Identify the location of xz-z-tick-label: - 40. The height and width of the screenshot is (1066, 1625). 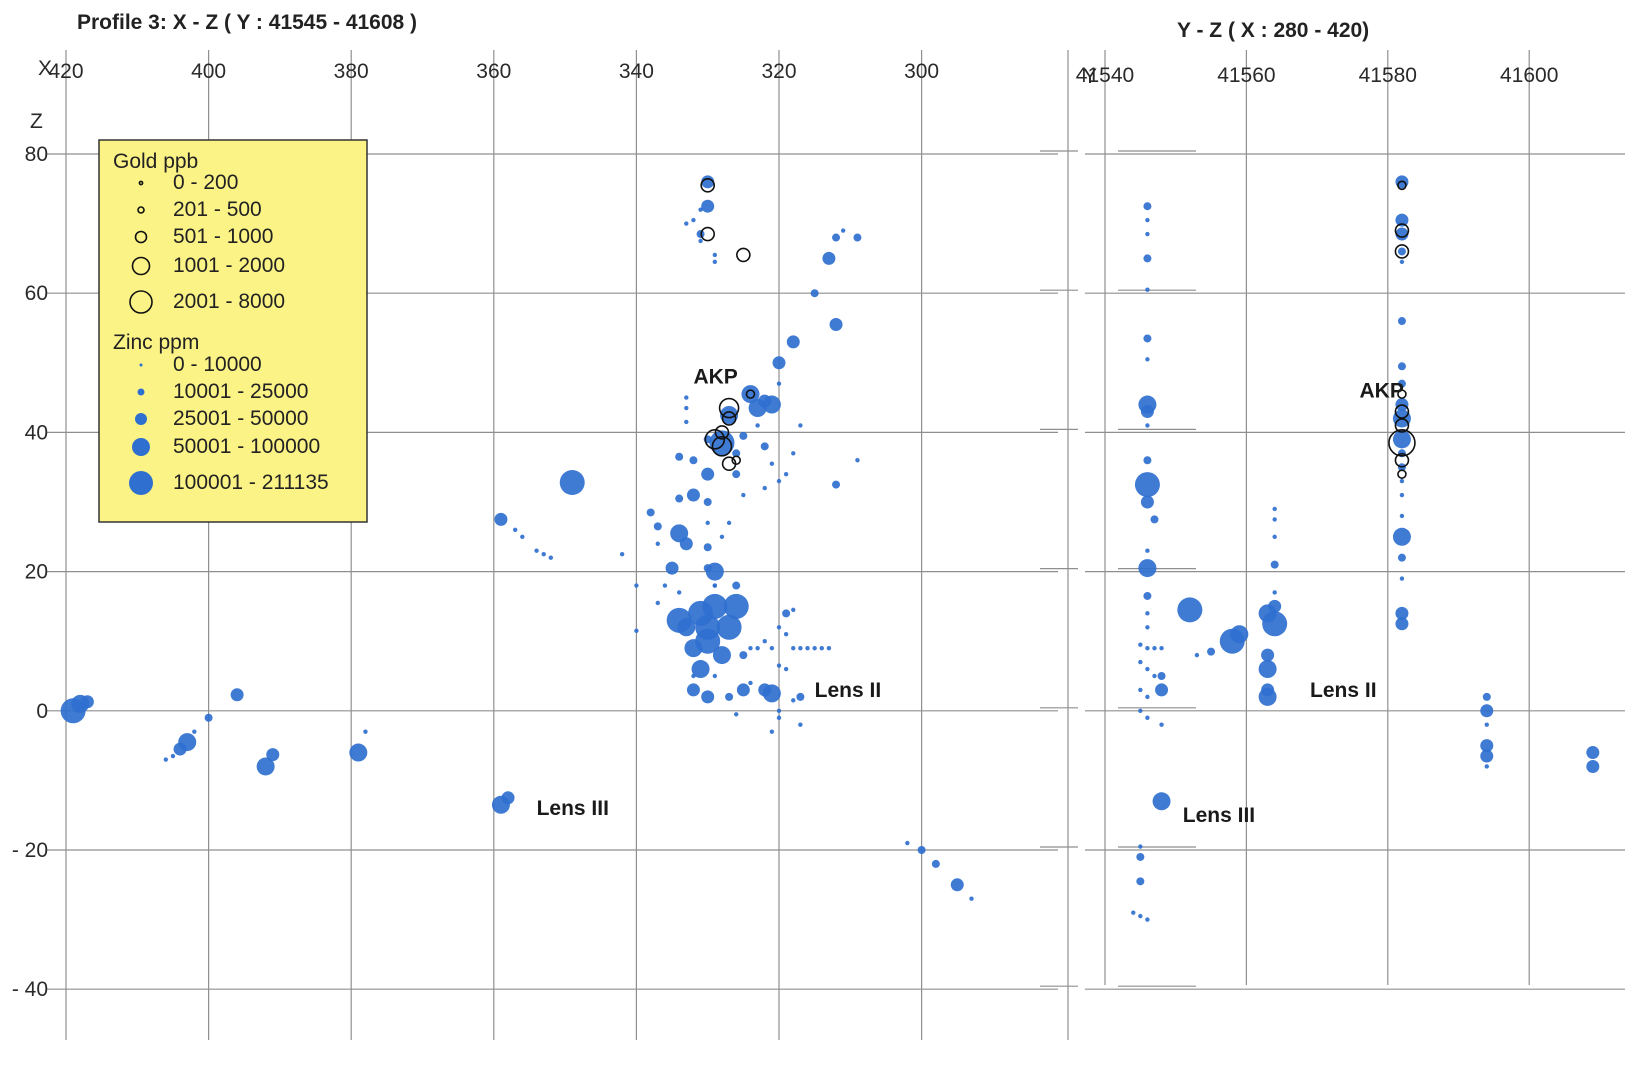
(30, 989).